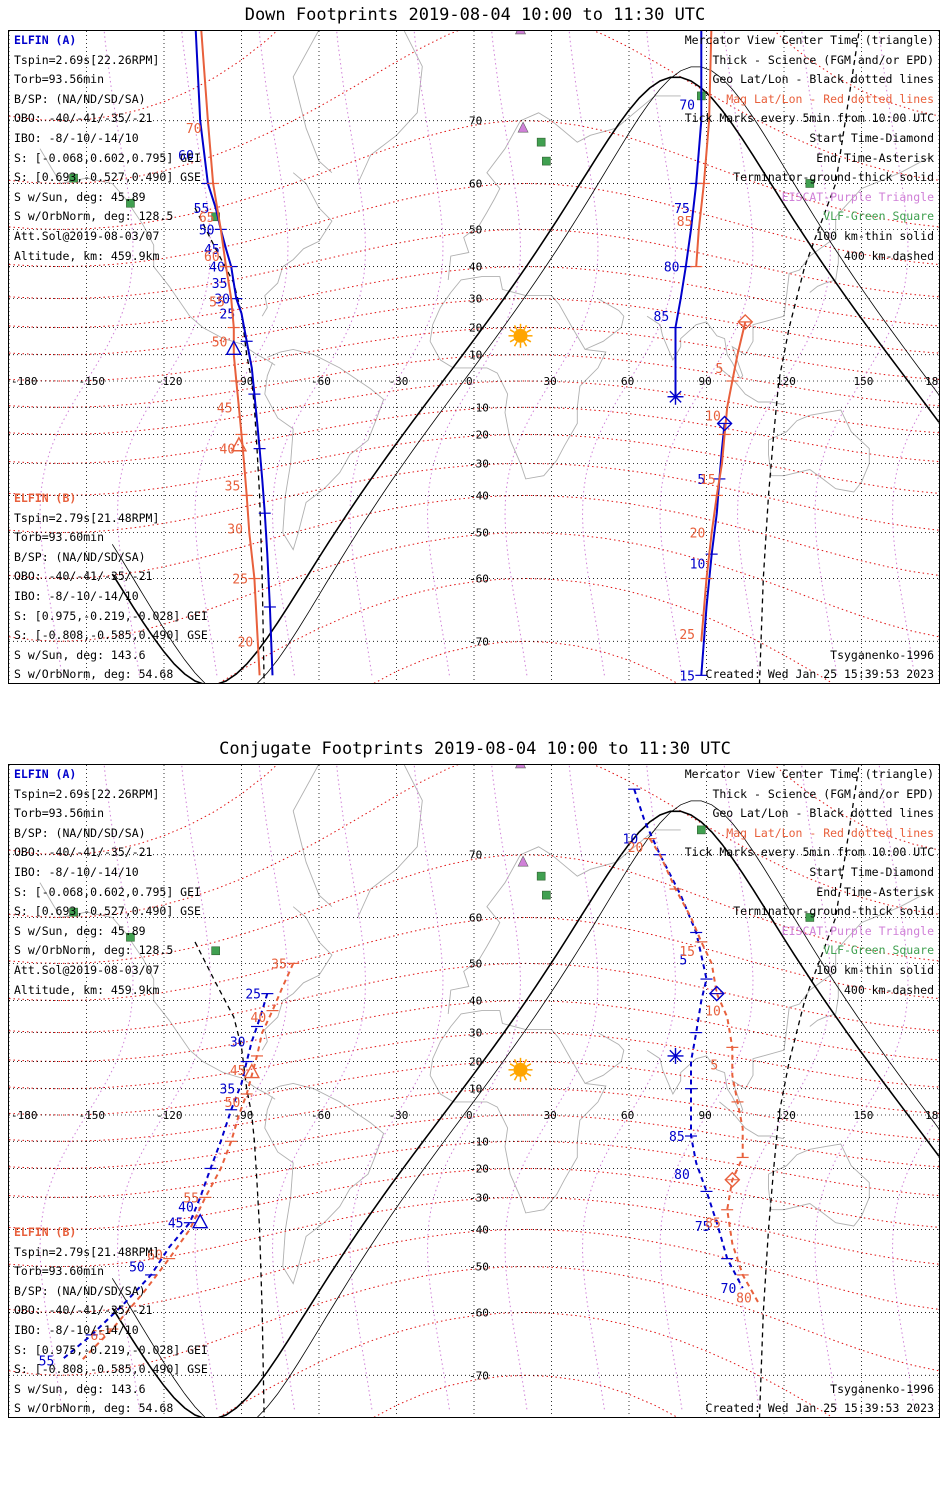 This screenshot has height=1500, width=950. What do you see at coordinates (228, 314) in the screenshot?
I see `elfin-a-track-time-label: 25` at bounding box center [228, 314].